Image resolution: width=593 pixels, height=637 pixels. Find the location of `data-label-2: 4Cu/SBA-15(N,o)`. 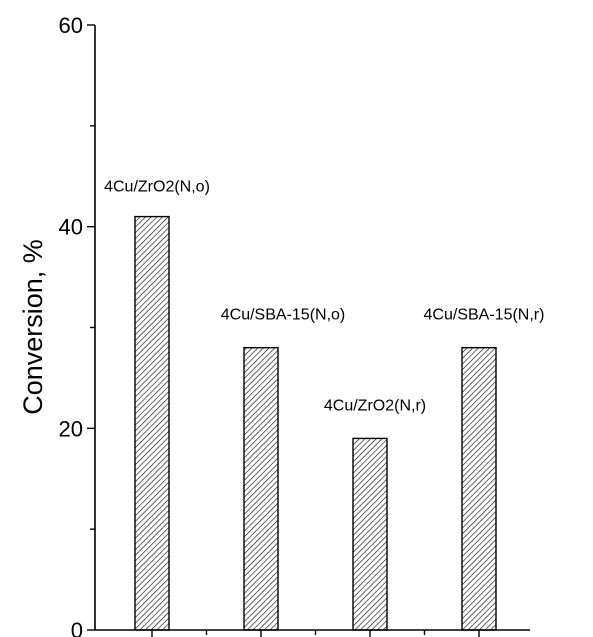

data-label-2: 4Cu/SBA-15(N,o) is located at coordinates (283, 315).